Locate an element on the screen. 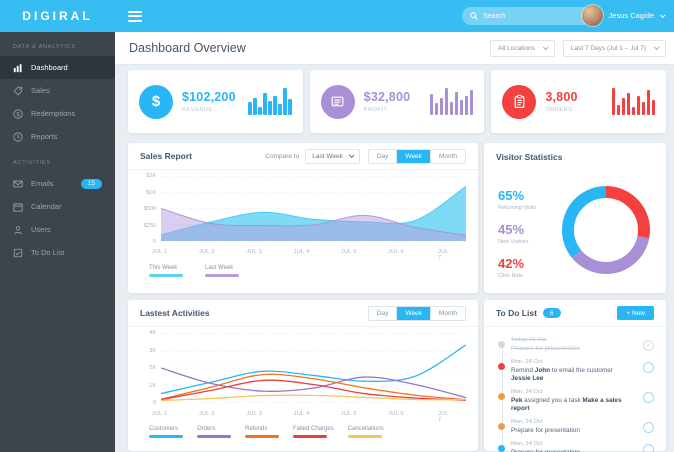 This screenshot has width=674, height=452. sales-y-axis: $2K $1K $500 $250 0 is located at coordinates (149, 209).